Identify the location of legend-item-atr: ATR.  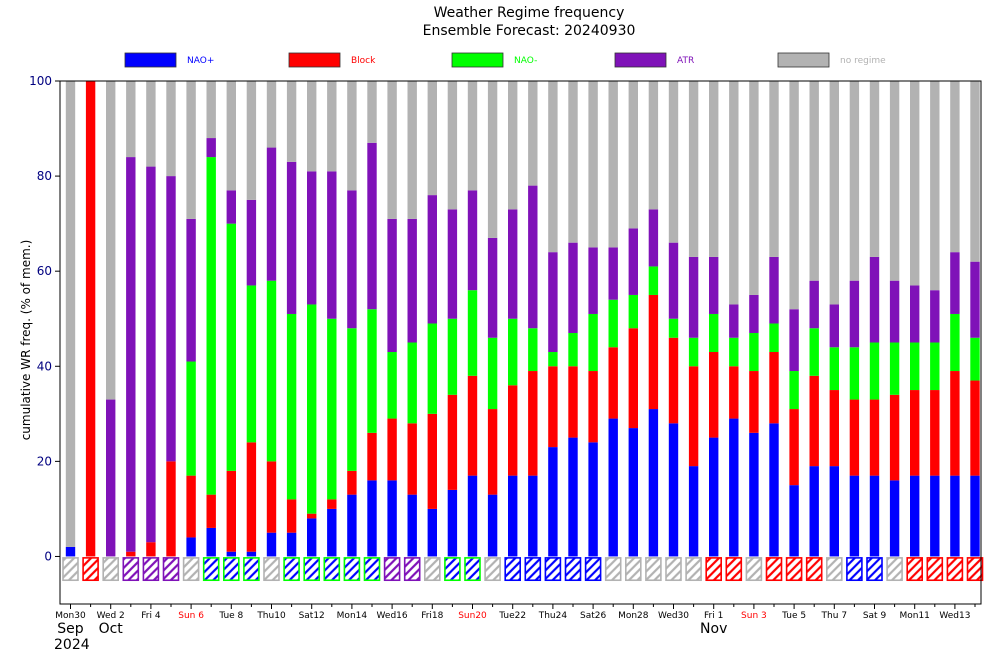
(654, 60).